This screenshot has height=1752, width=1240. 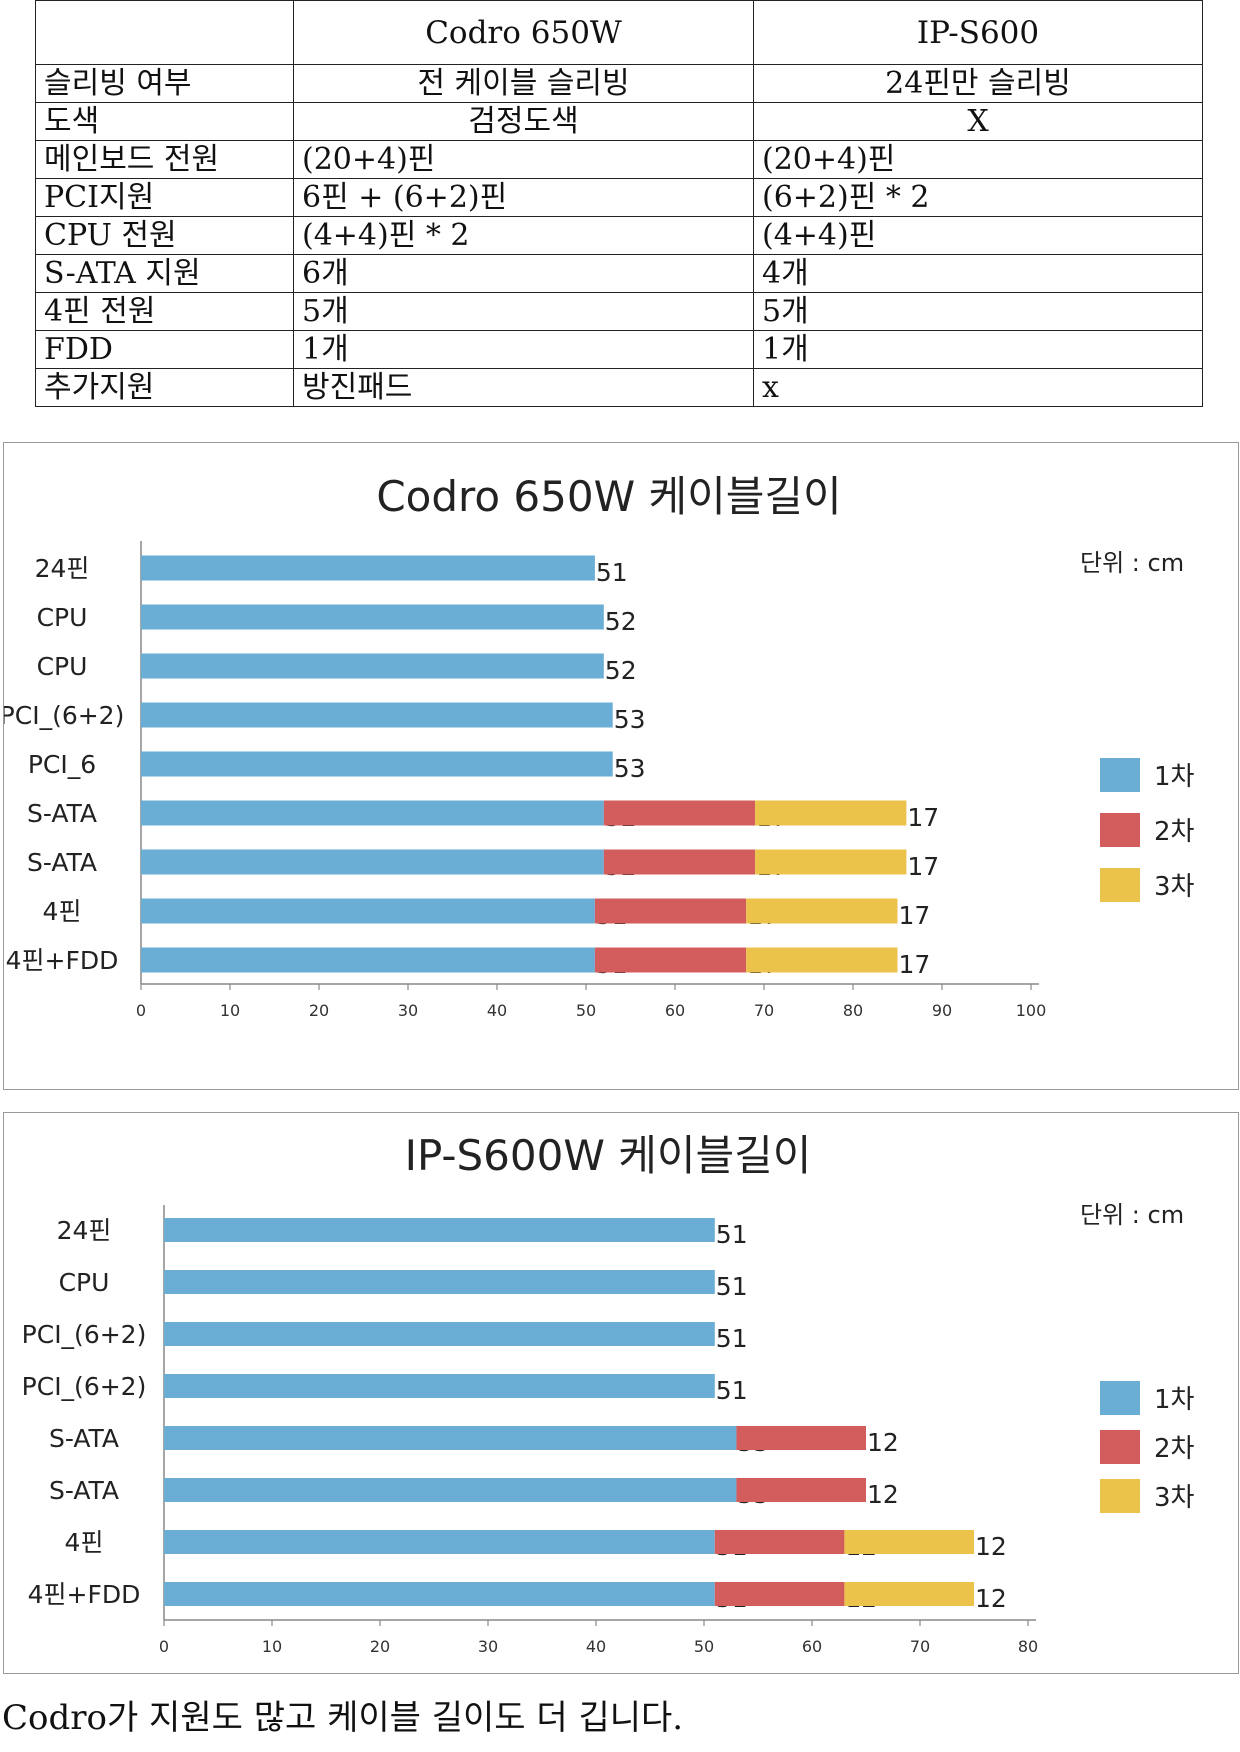 I want to click on table-cell: 방진패드, so click(x=523, y=387).